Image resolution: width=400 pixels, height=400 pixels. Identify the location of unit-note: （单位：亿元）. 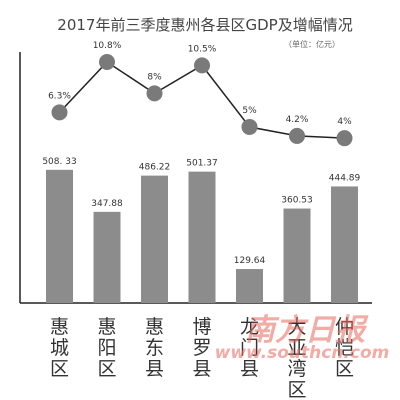
(312, 44).